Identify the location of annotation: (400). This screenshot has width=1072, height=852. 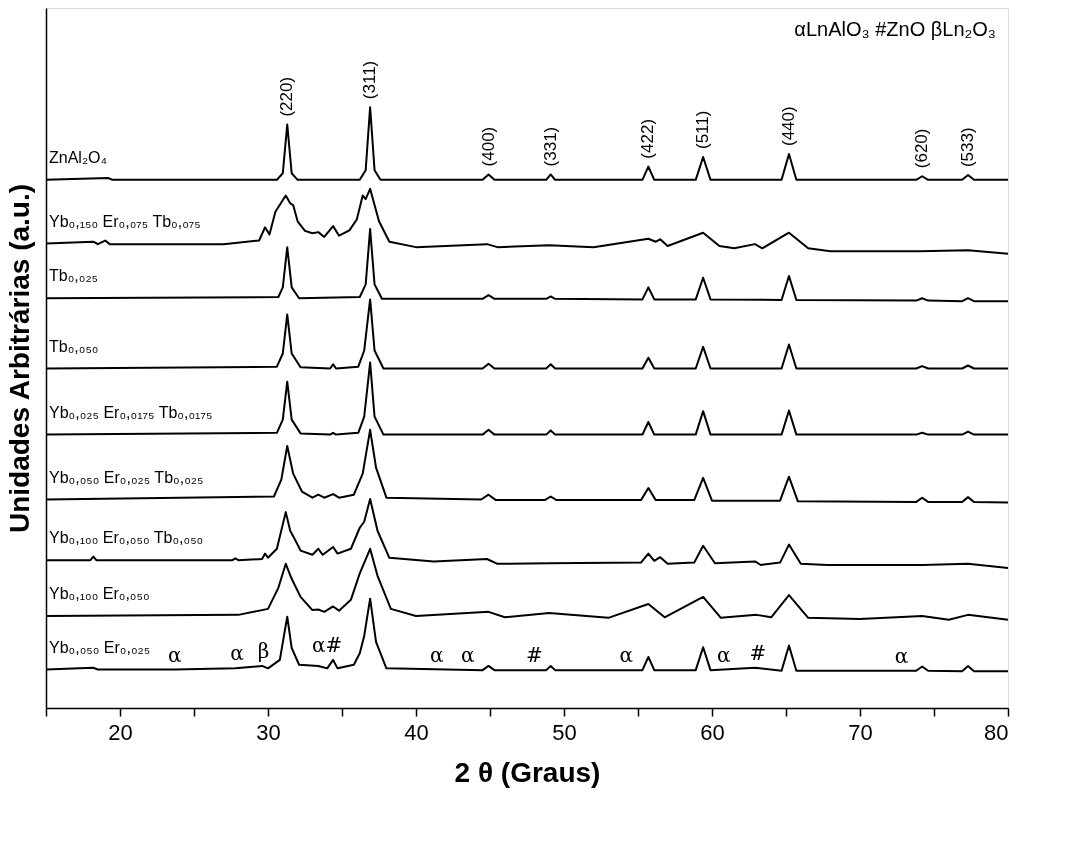
(488, 146).